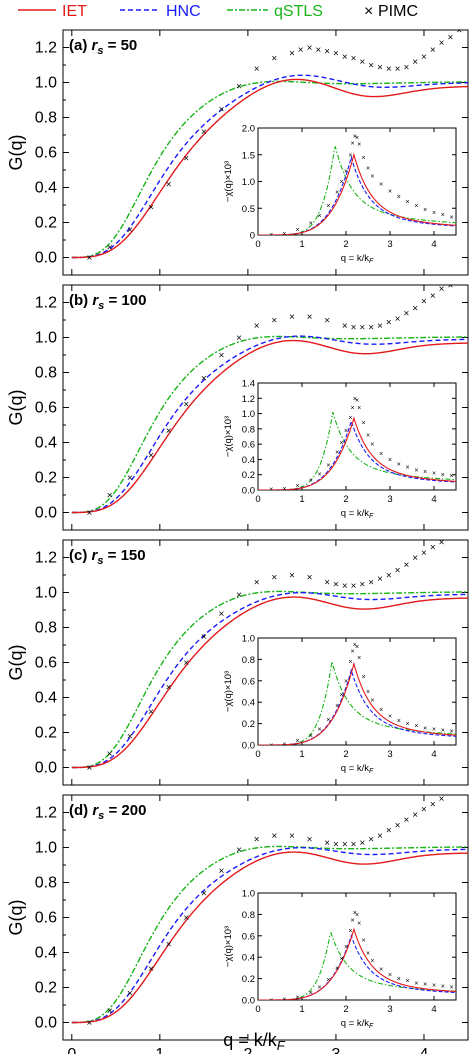 The image size is (471, 1054). Describe the element at coordinates (298, 11) in the screenshot. I see `legend-label-qstls: qSTLS` at that location.